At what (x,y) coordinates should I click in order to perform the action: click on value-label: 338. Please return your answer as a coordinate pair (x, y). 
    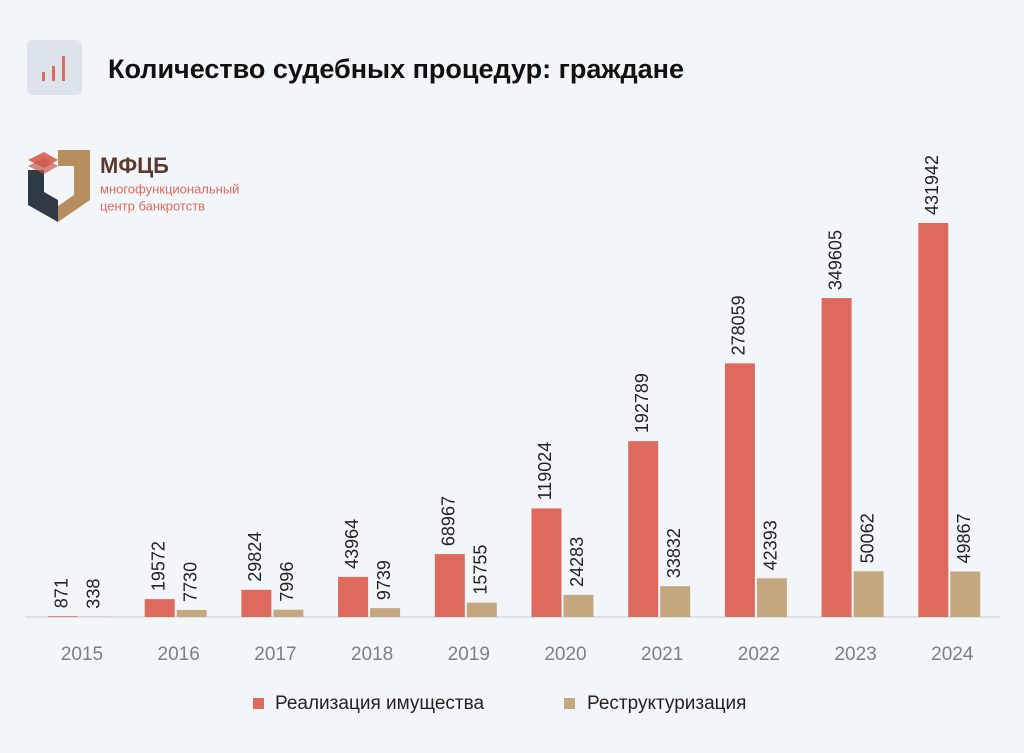
    Looking at the image, I should click on (94, 594).